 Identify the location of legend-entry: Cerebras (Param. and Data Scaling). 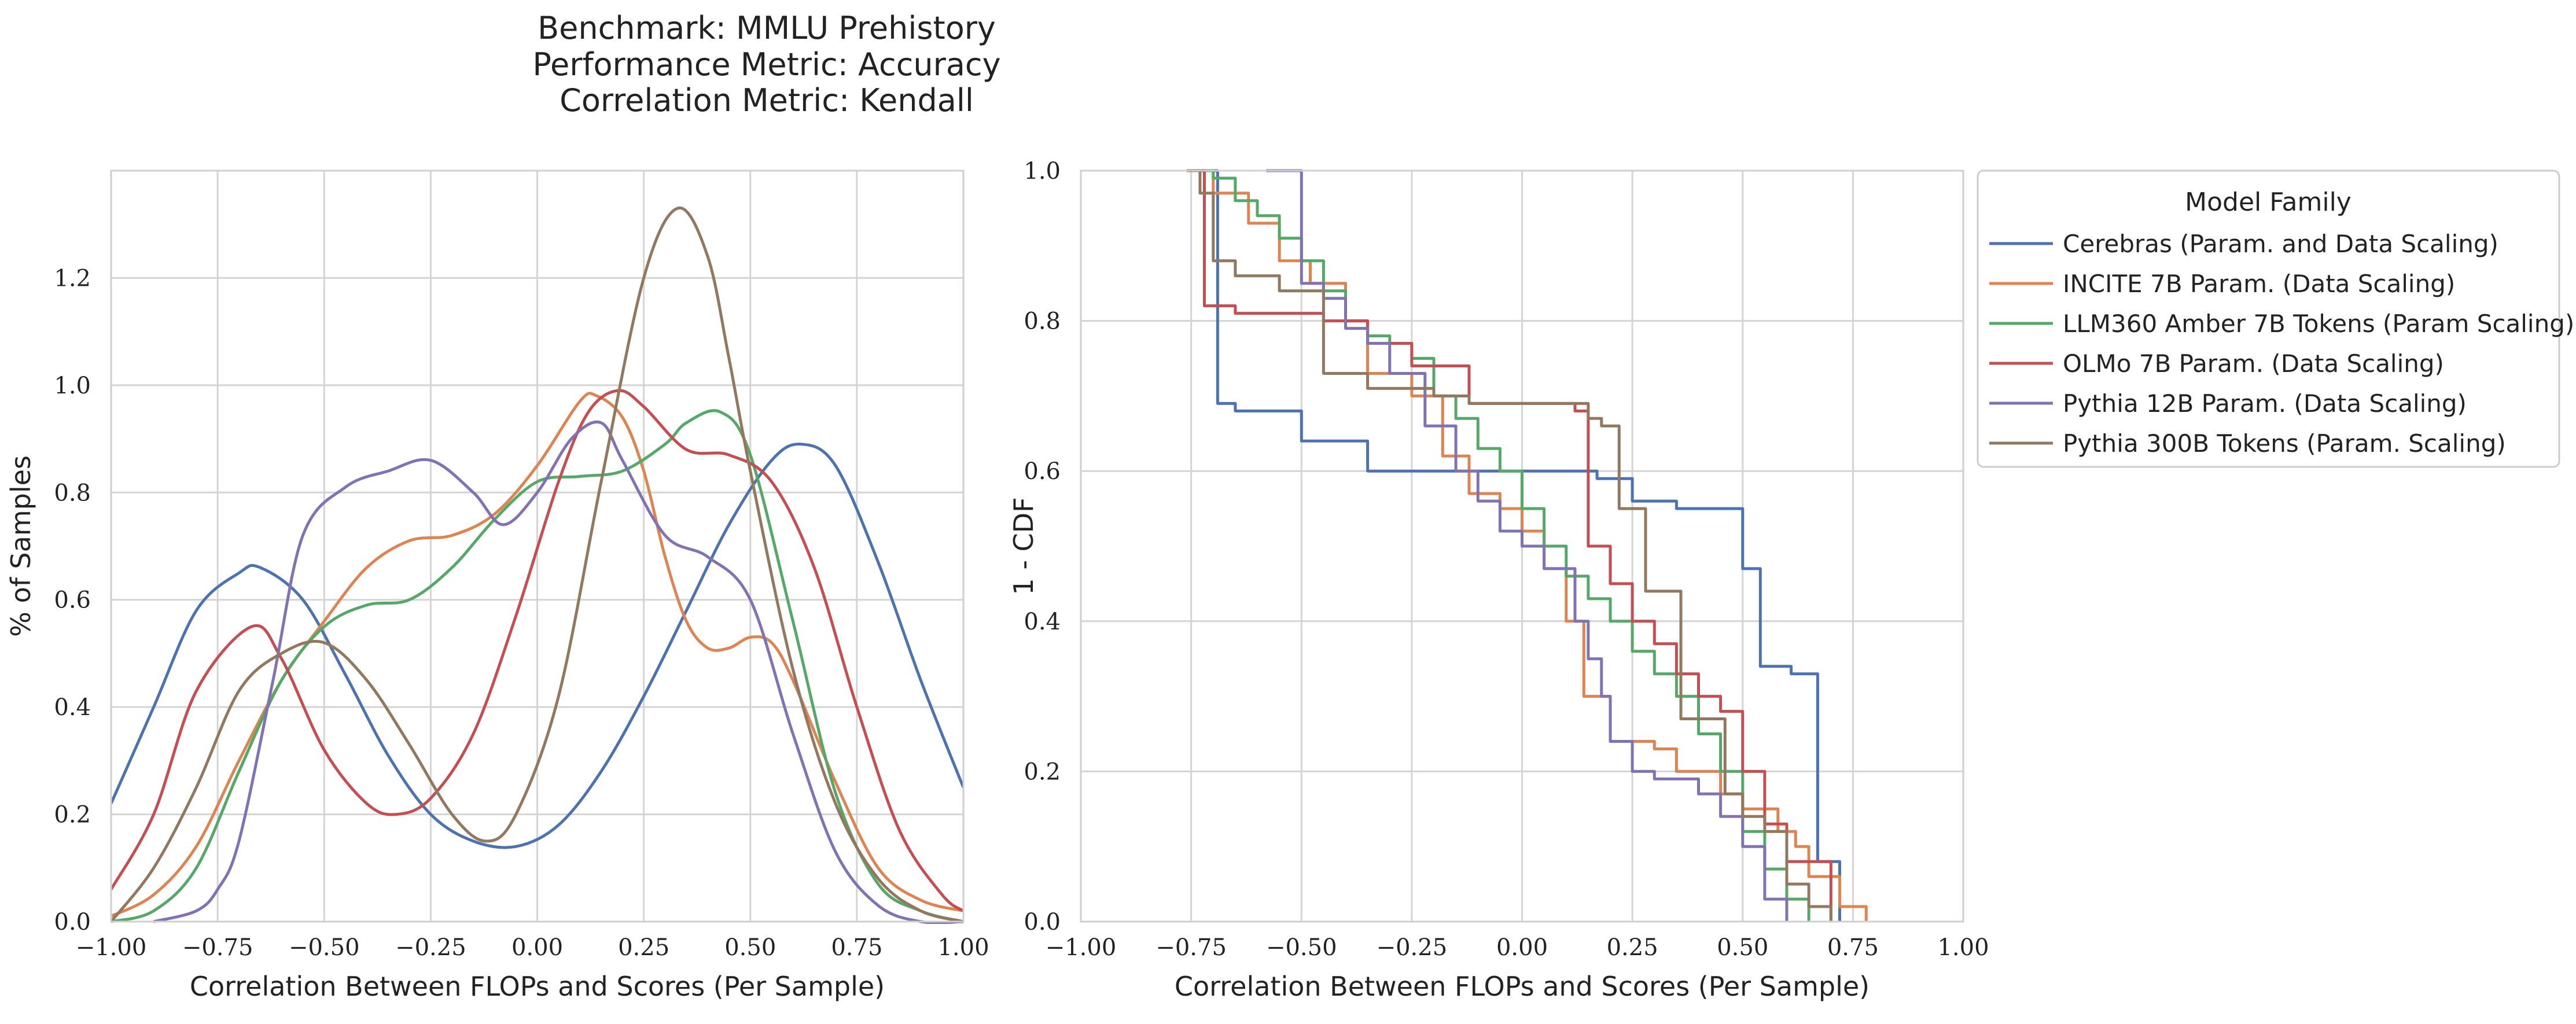
(2243, 244).